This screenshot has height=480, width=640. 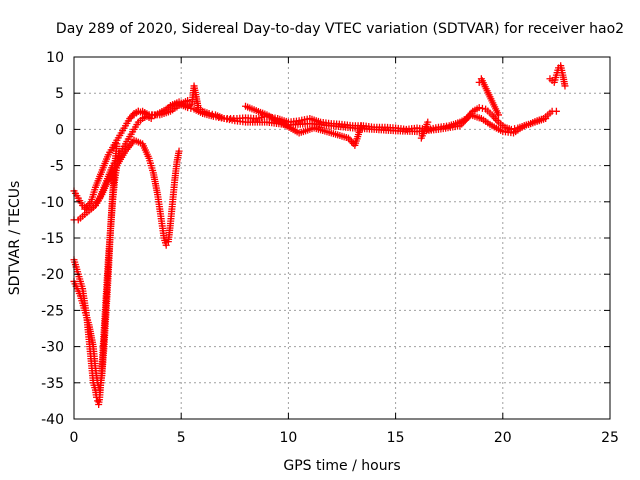 I want to click on y-tick-label: -15, so click(x=52, y=239).